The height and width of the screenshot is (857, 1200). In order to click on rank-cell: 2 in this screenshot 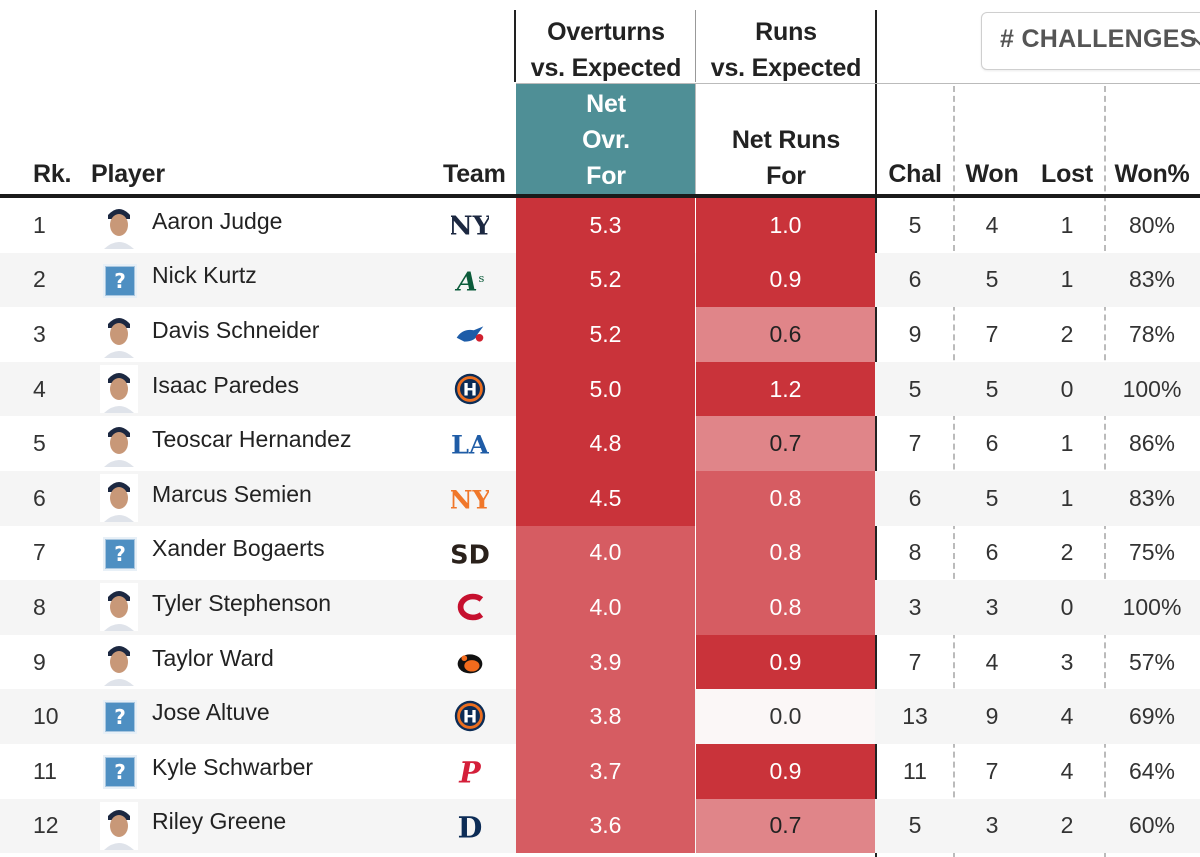, I will do `click(39, 279)`.